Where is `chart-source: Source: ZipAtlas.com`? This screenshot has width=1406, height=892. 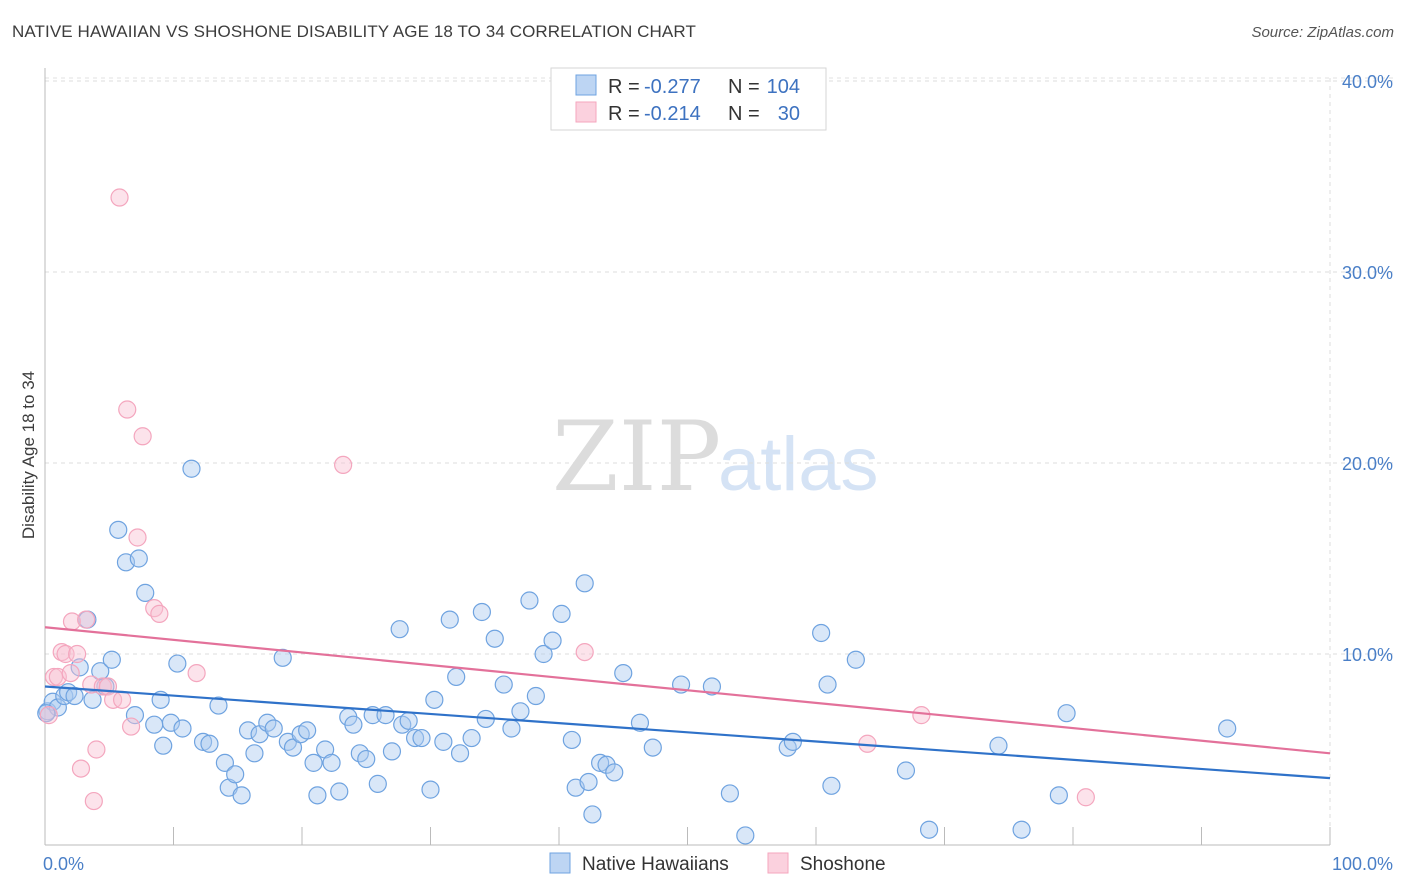 chart-source: Source: ZipAtlas.com is located at coordinates (1322, 32).